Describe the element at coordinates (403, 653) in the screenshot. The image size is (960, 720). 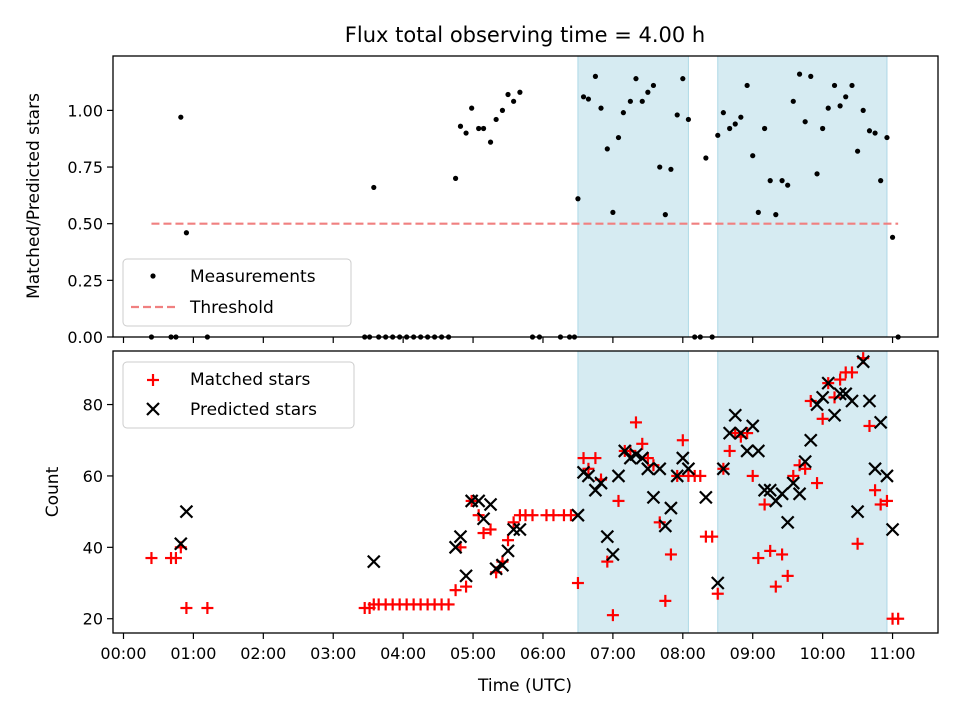
I see `x-tick-label: 04:00` at that location.